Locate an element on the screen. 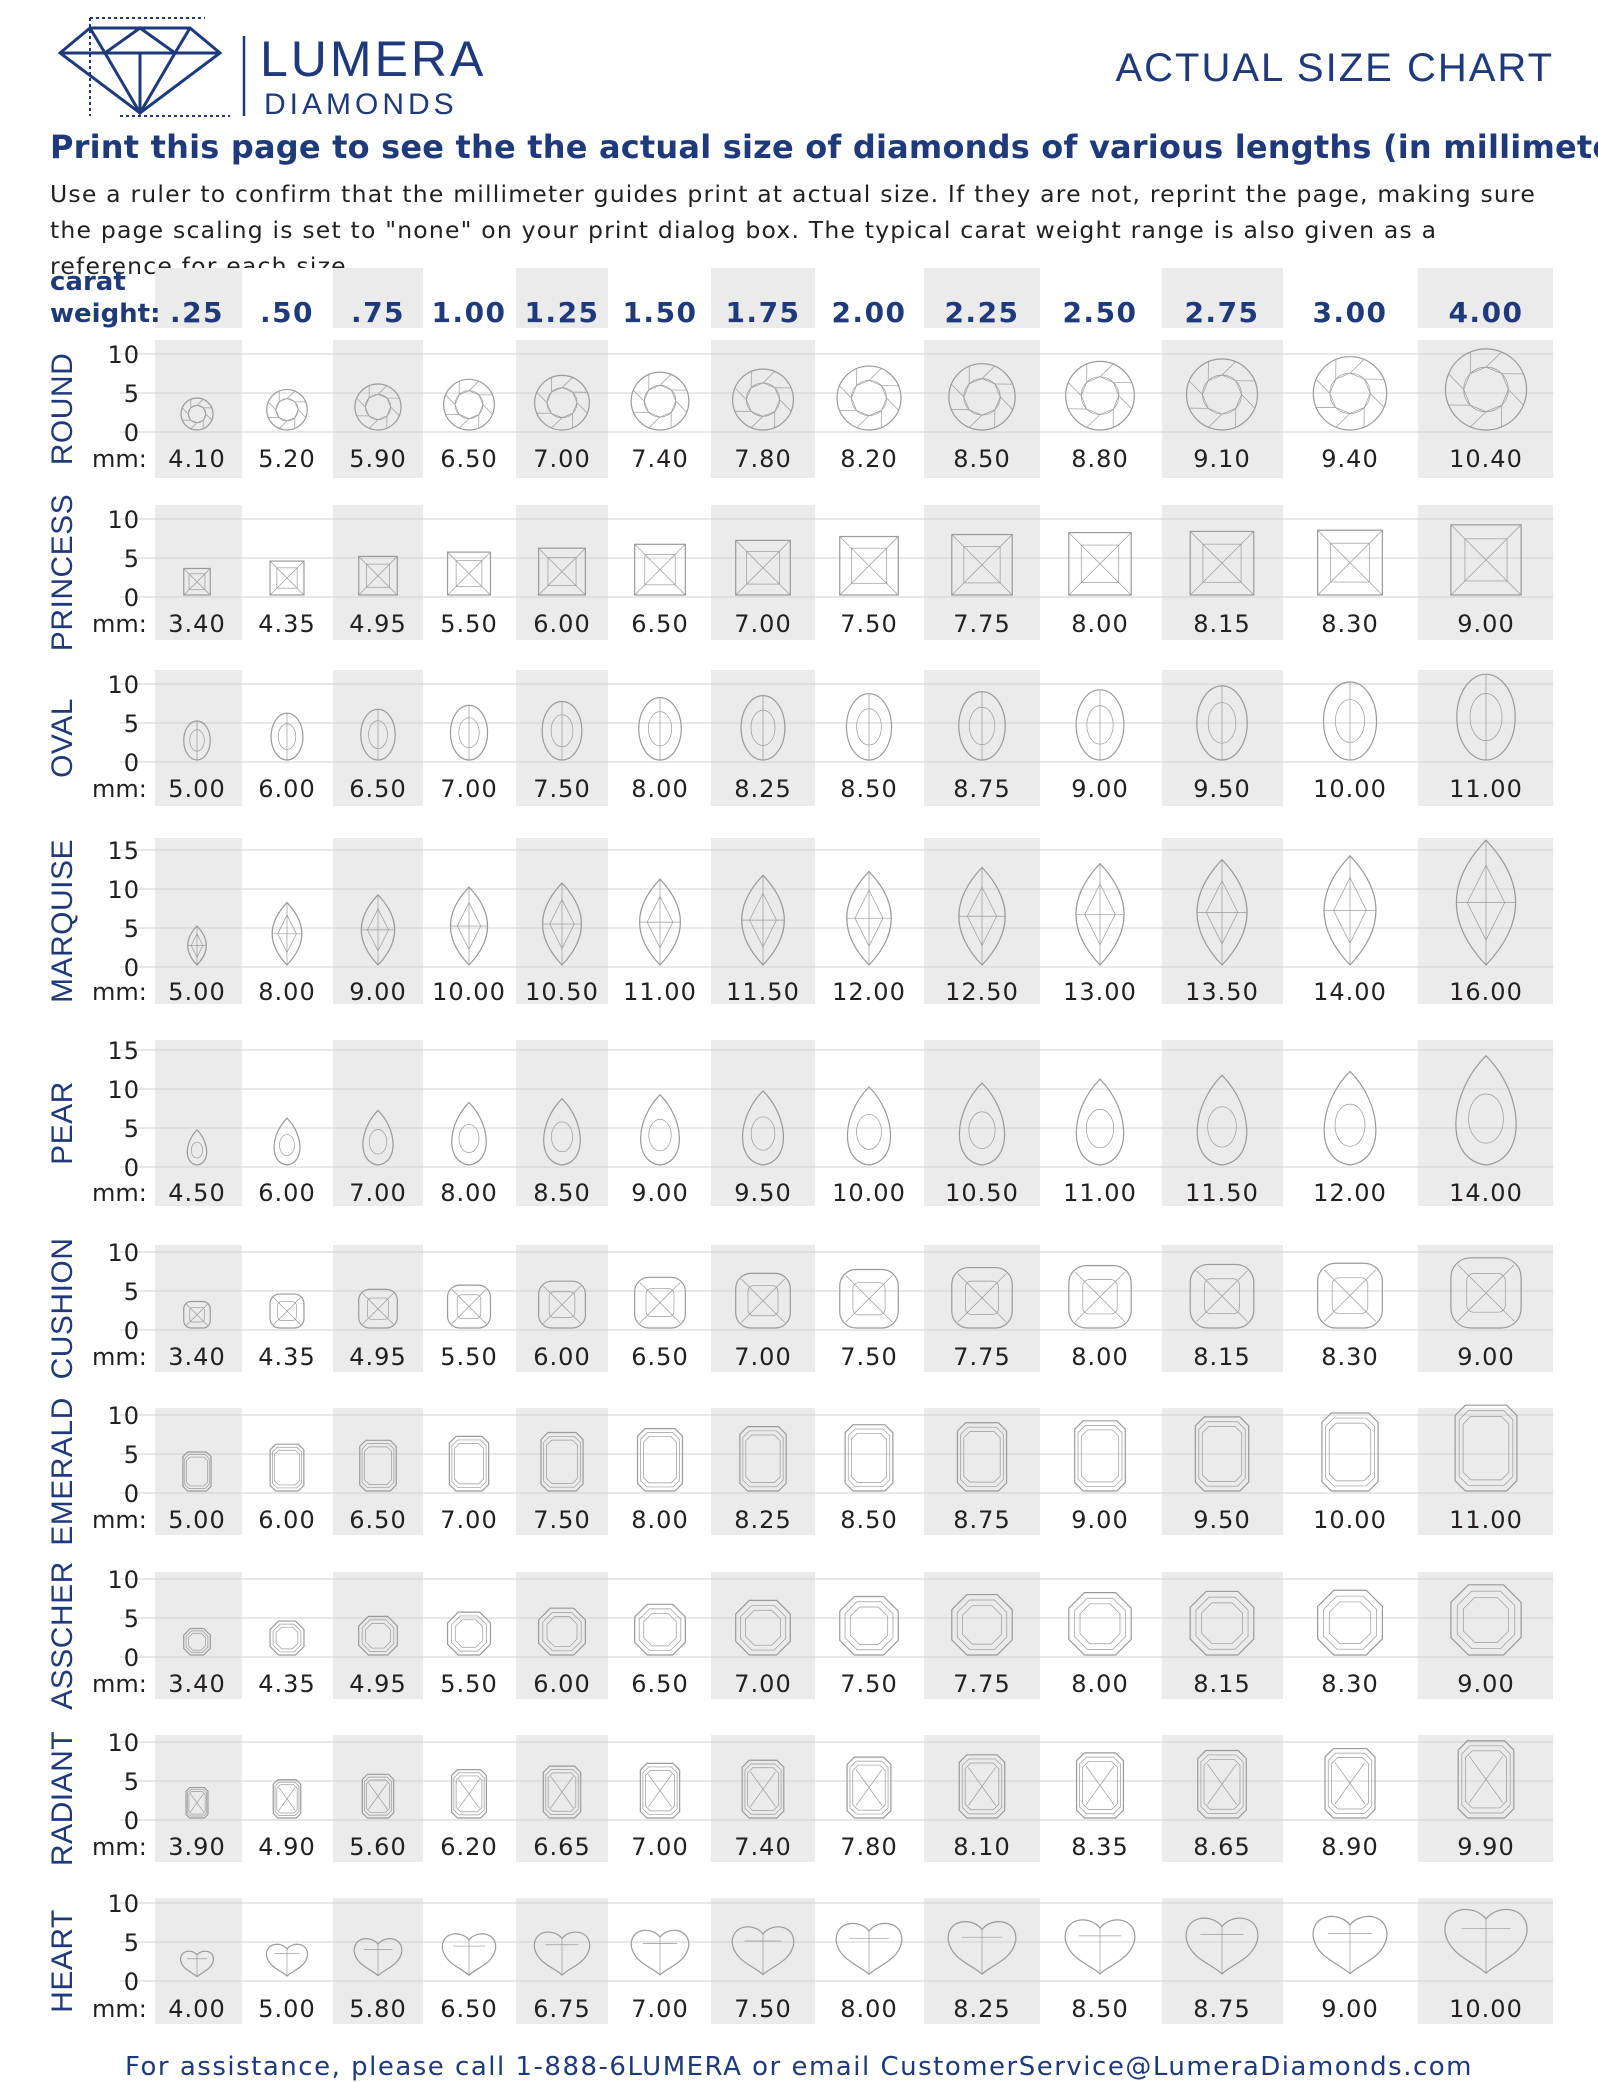 This screenshot has height=2082, width=1598. mm-value: 8.00 is located at coordinates (1099, 1684).